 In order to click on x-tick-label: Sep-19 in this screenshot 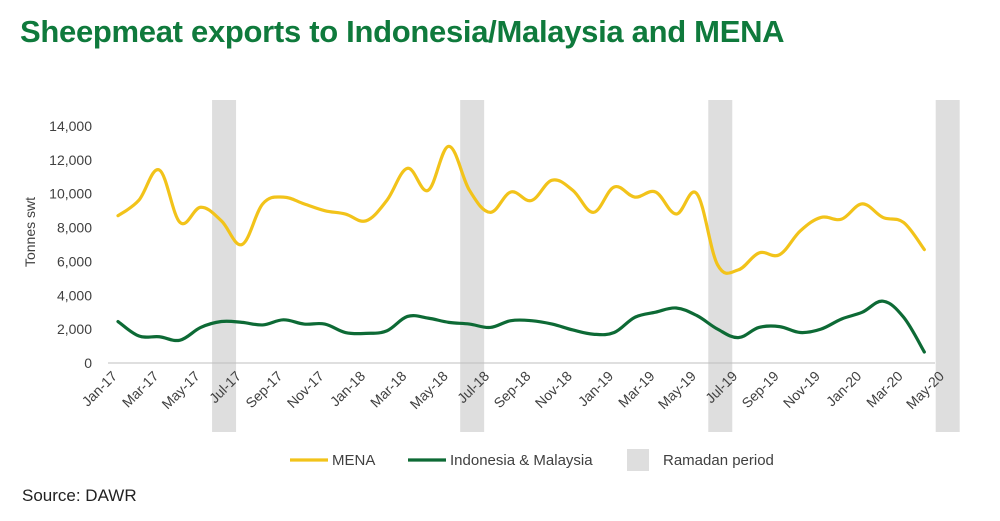, I will do `click(759, 389)`.